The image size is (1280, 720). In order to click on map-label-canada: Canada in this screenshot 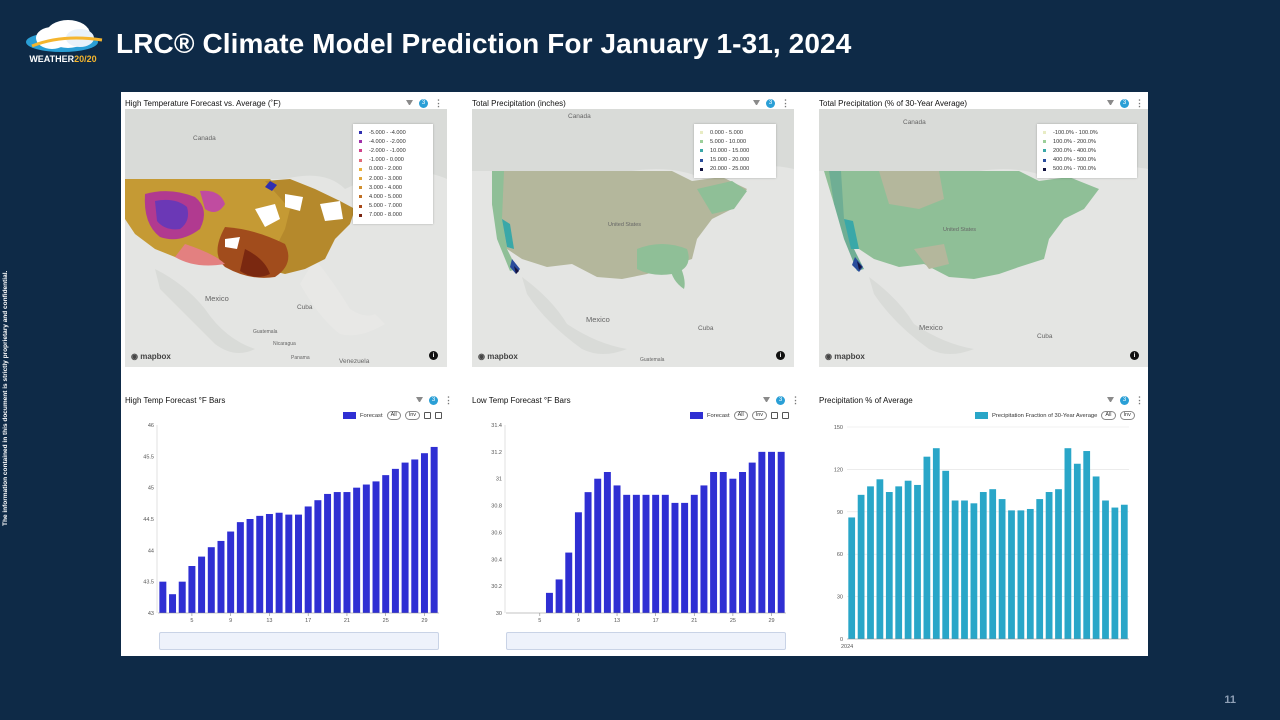, I will do `click(914, 122)`.